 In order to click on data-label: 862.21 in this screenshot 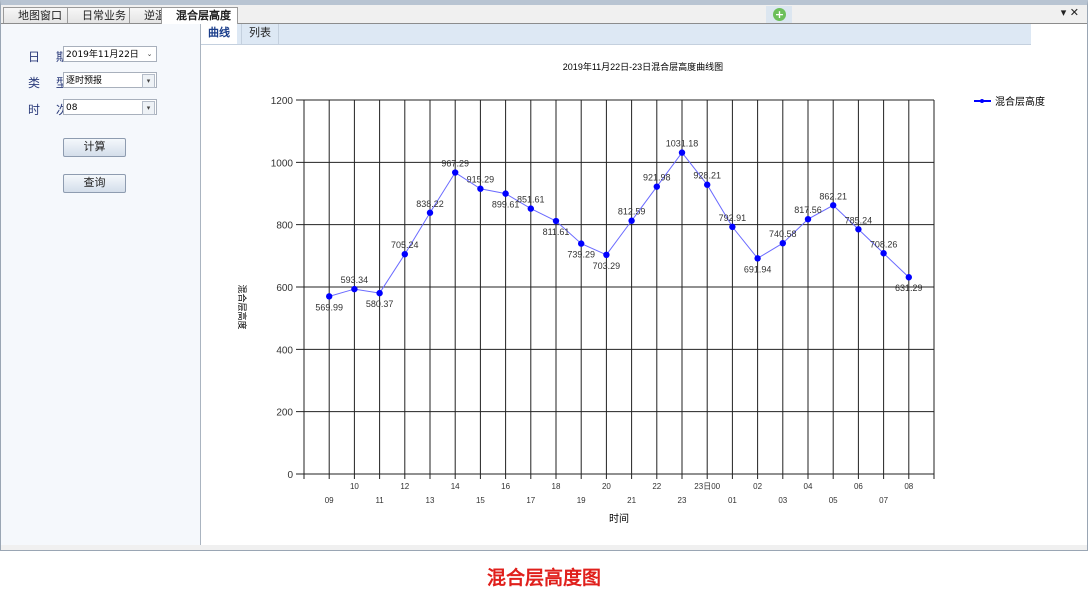, I will do `click(833, 196)`.